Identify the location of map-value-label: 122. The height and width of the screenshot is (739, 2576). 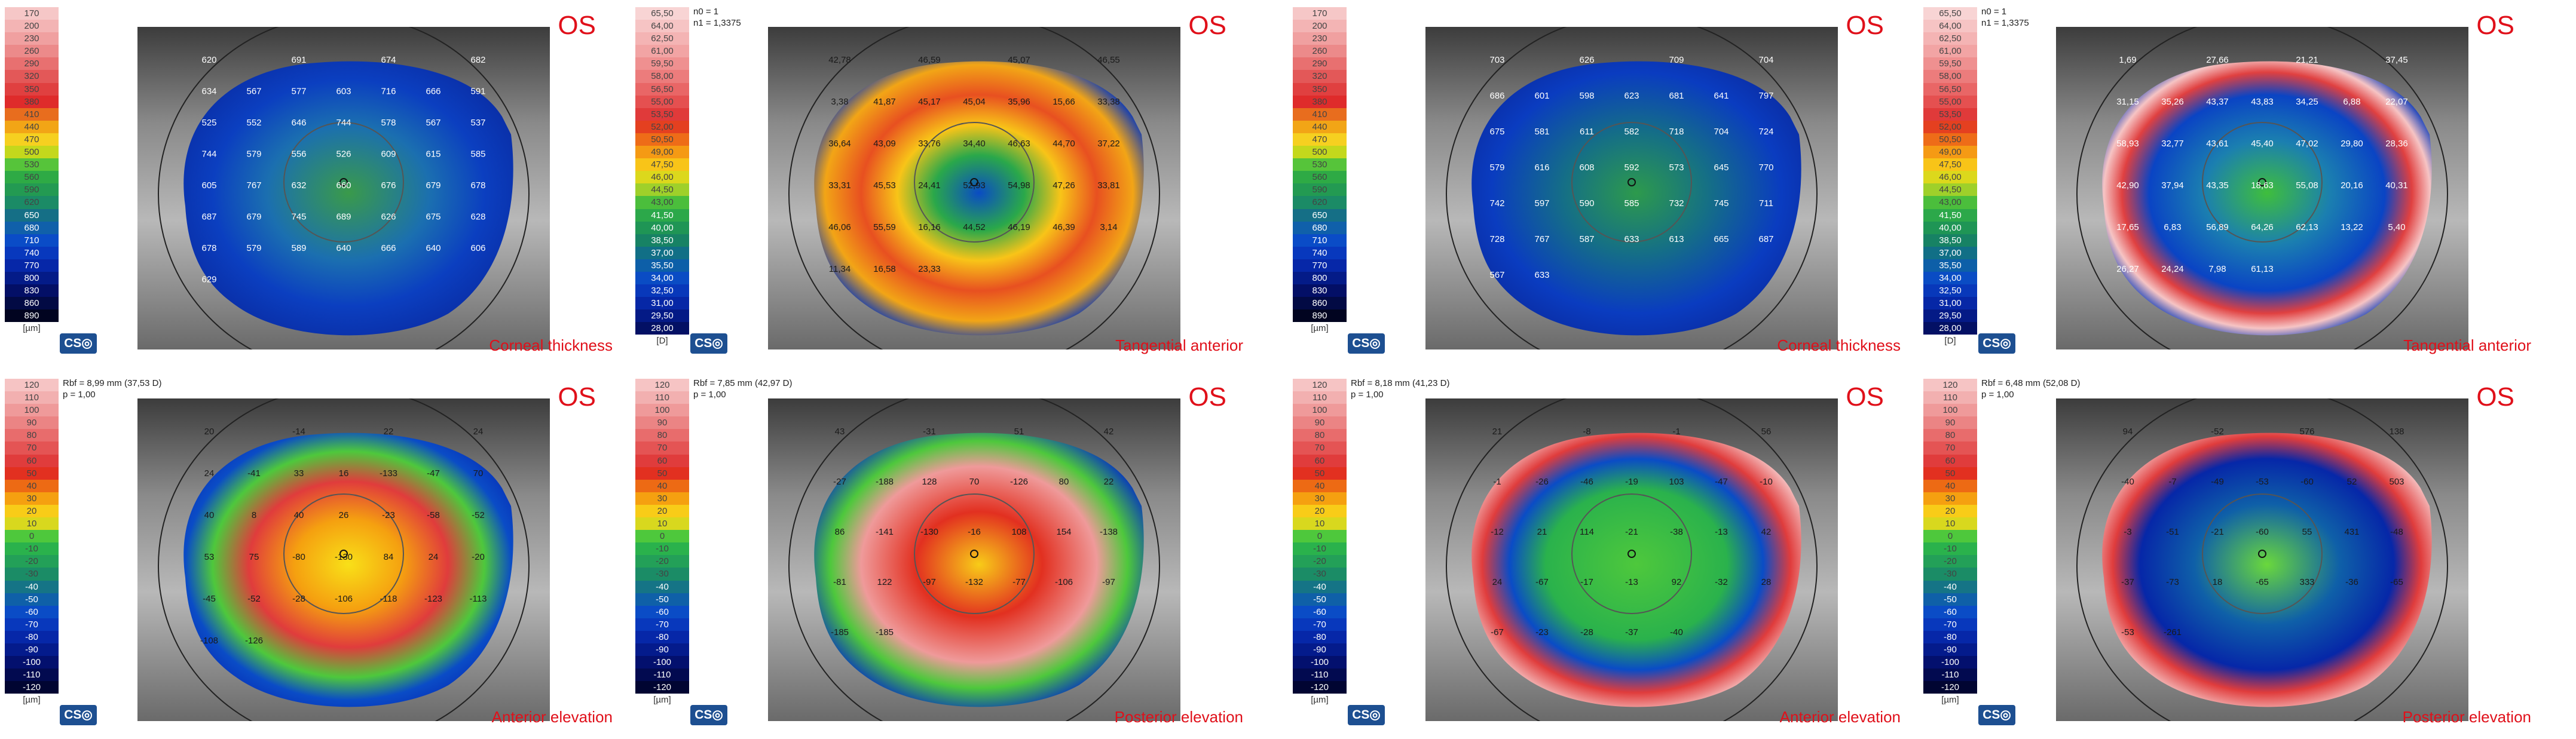
(884, 582).